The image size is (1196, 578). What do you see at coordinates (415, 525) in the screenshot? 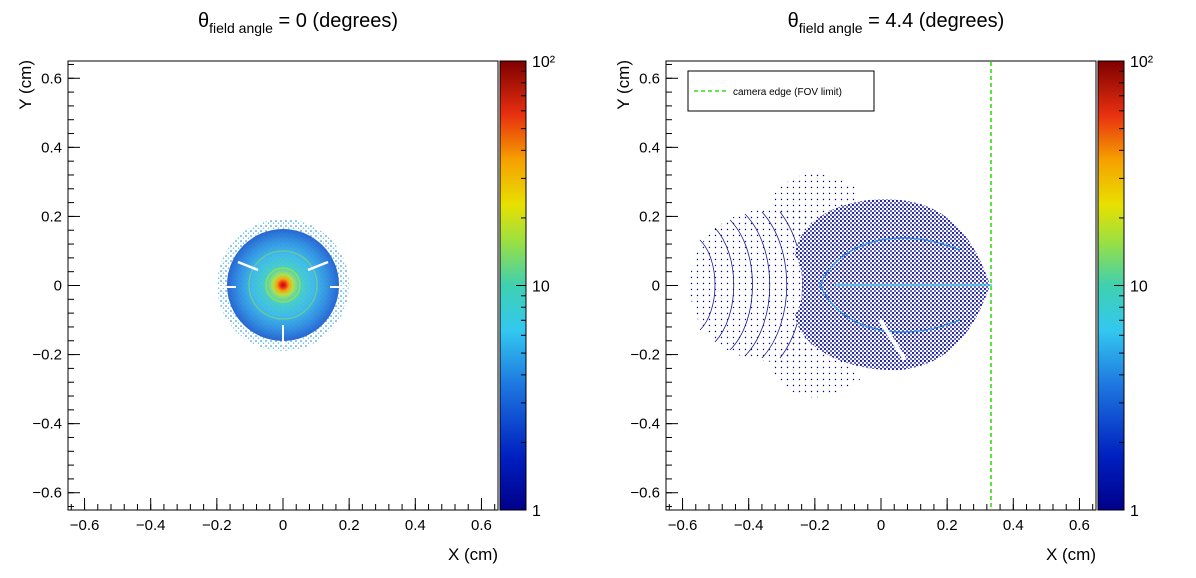
I see `left-x-tick-label: 0.4` at bounding box center [415, 525].